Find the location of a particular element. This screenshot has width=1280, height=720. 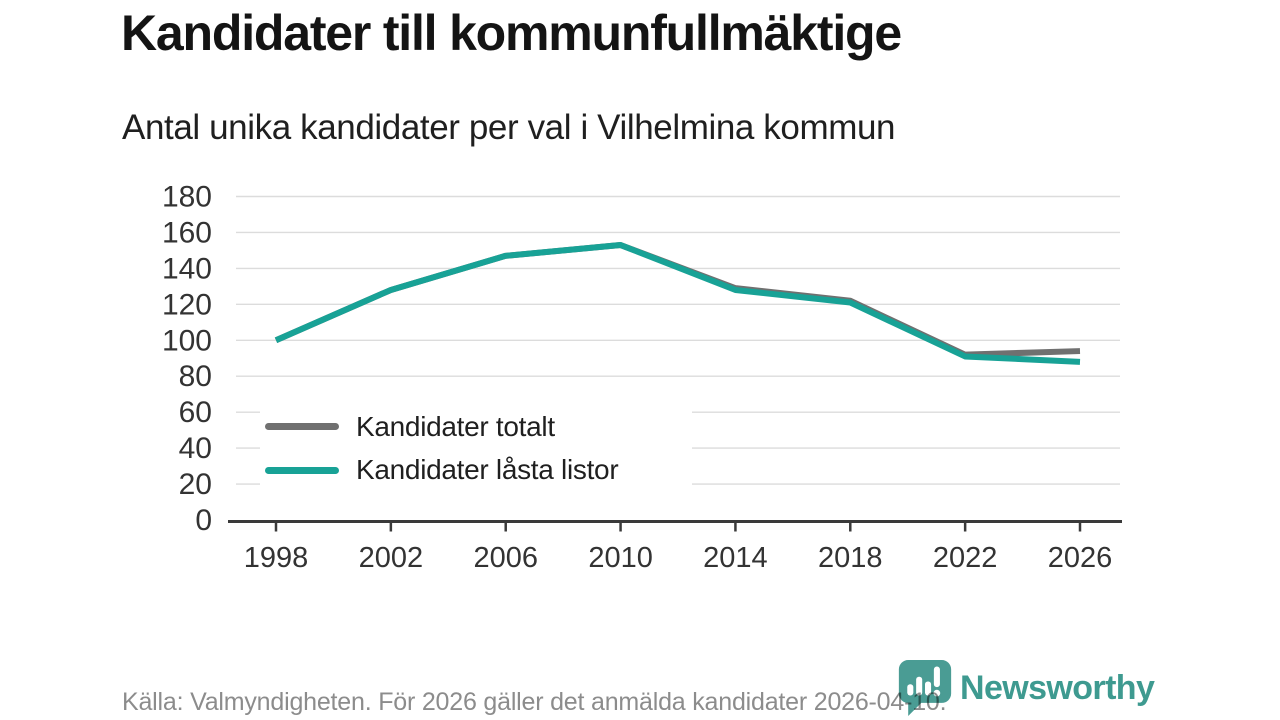

x-tick-label: 2014 is located at coordinates (735, 558).